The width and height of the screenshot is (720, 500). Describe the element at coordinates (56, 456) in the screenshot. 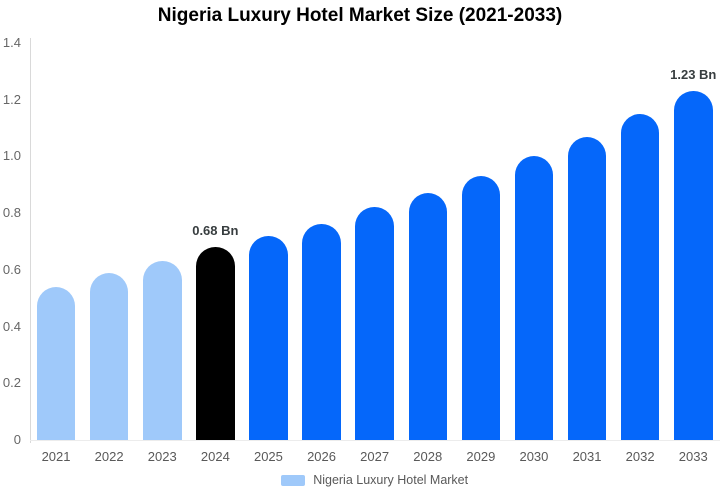

I see `x-label-2021: 2021` at that location.